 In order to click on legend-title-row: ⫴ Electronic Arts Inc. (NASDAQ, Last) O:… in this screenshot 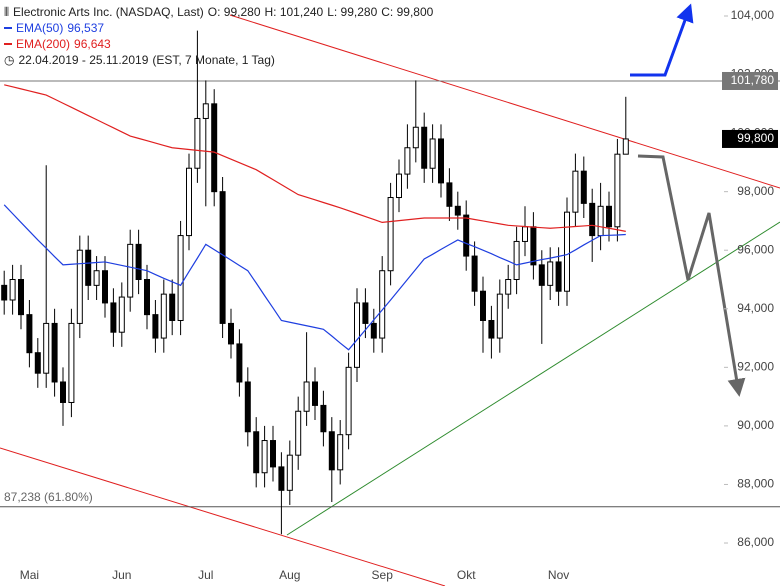, I will do `click(218, 12)`.